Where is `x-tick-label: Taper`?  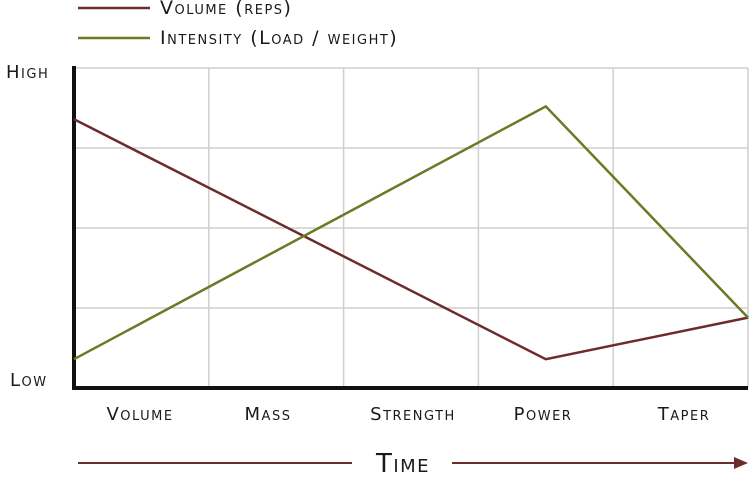
x-tick-label: Taper is located at coordinates (683, 414).